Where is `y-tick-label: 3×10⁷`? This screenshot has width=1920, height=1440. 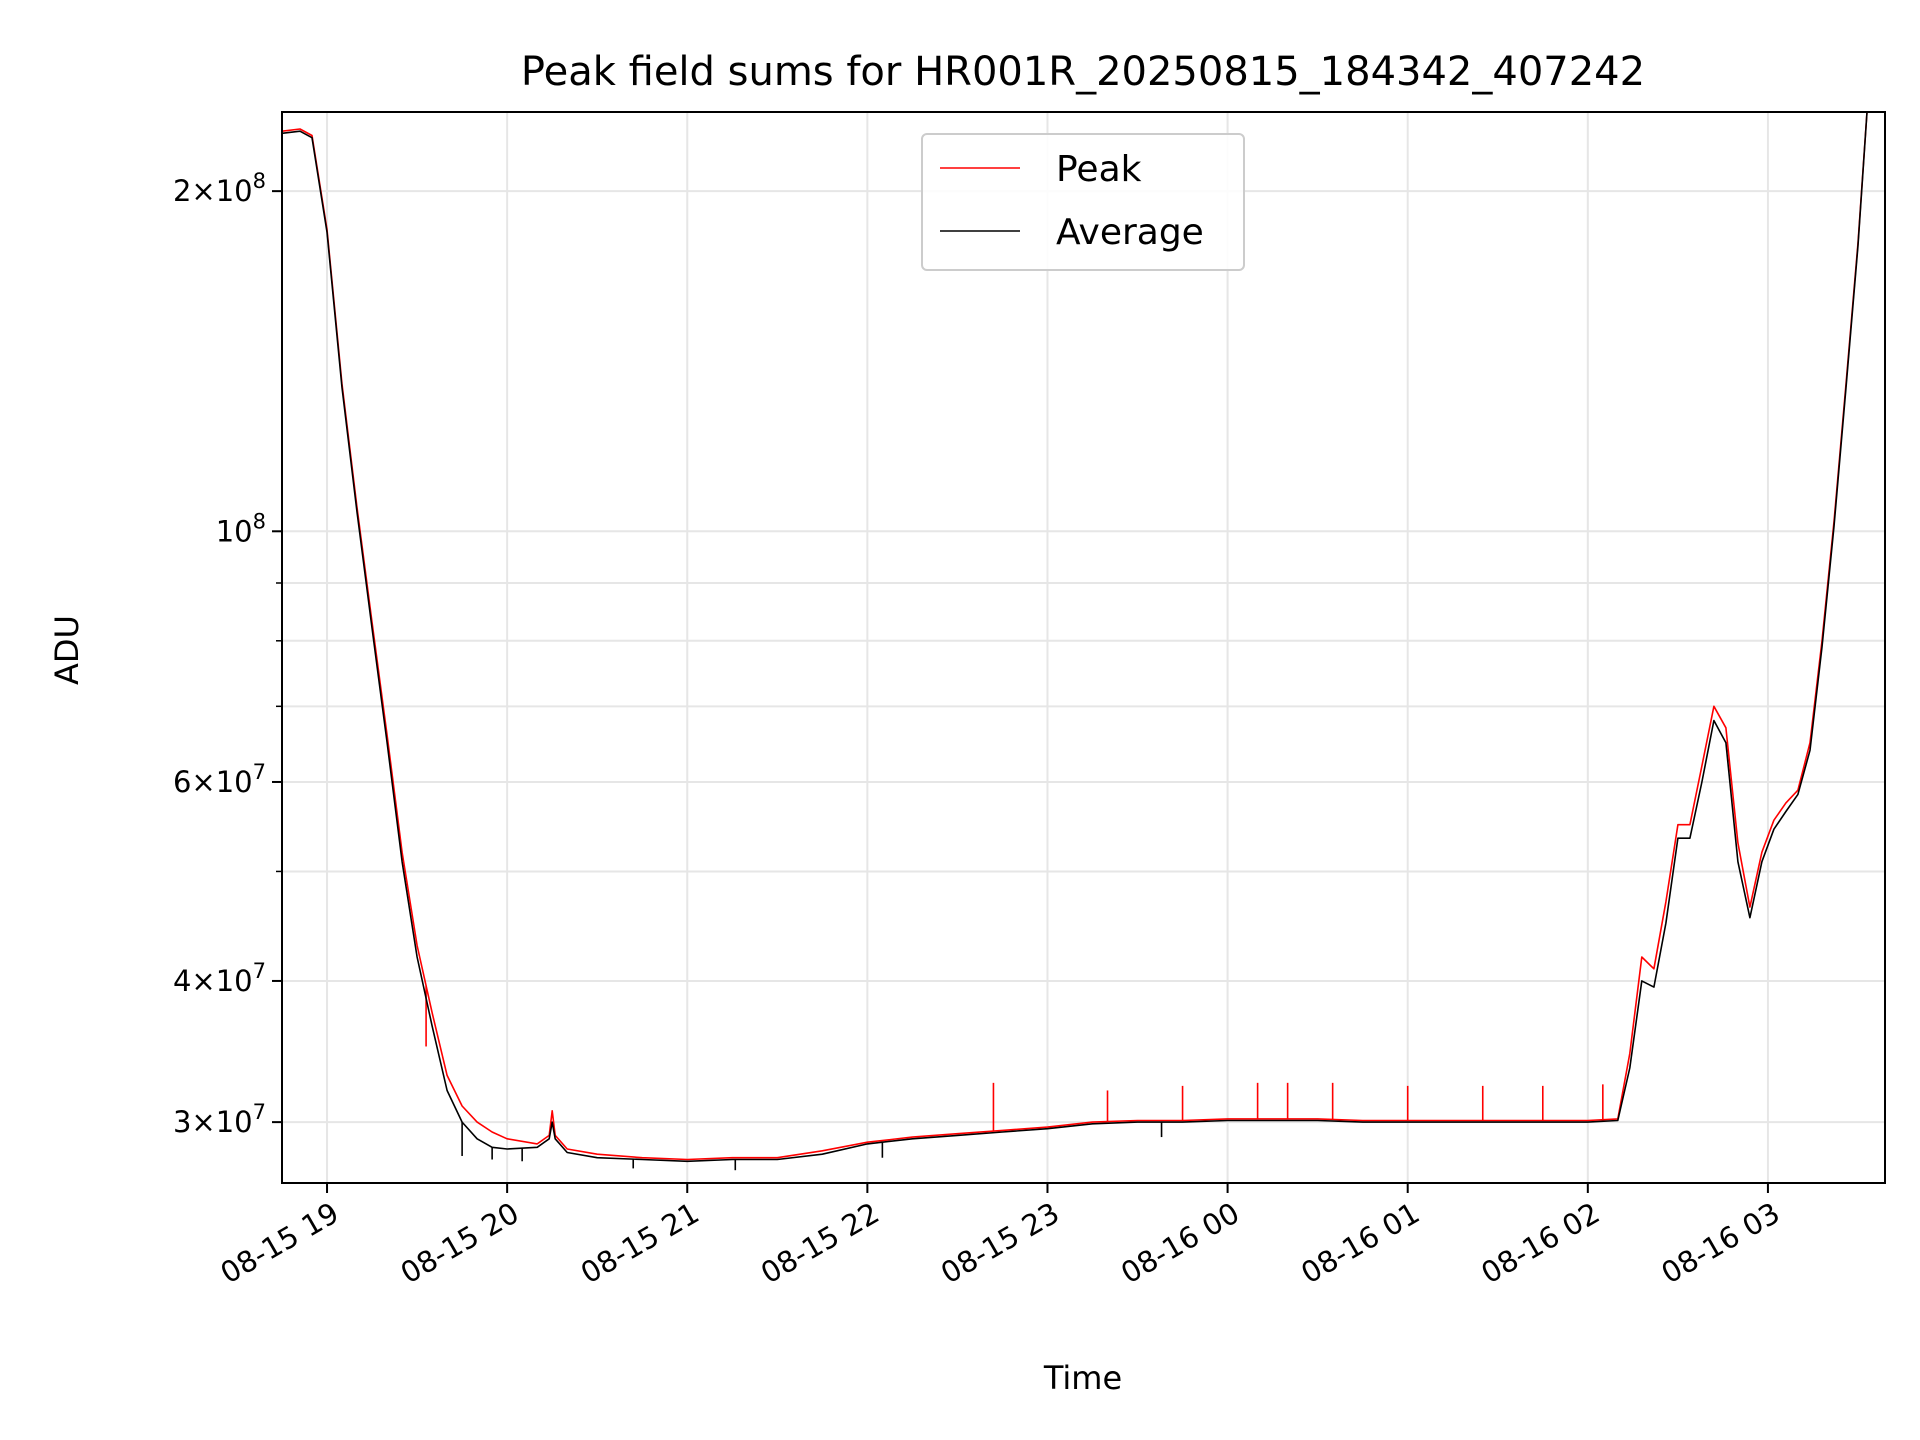 y-tick-label: 3×10⁷ is located at coordinates (219, 1119).